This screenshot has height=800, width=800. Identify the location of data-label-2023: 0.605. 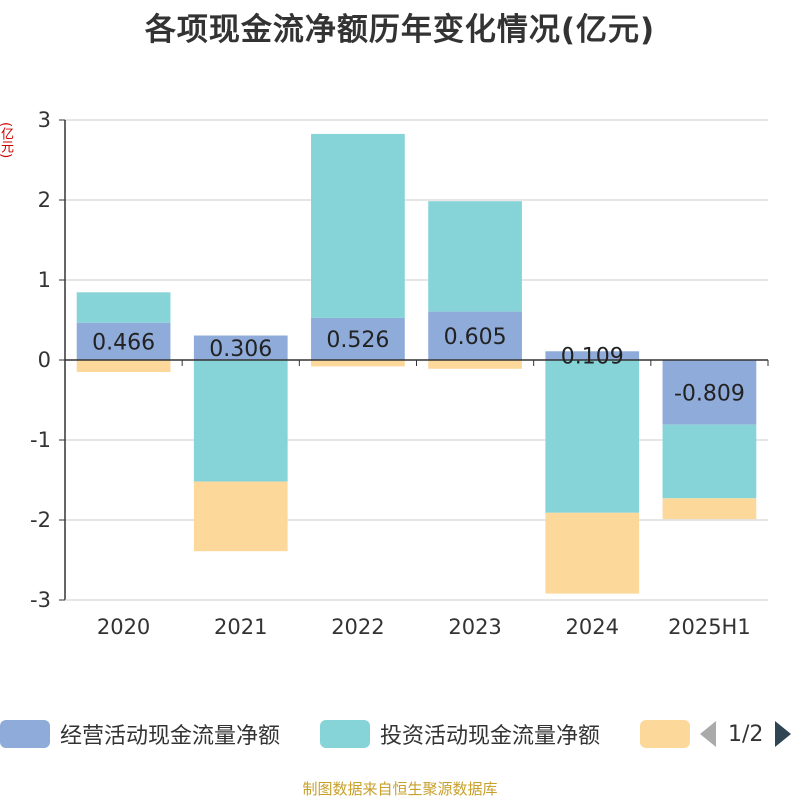
(475, 337).